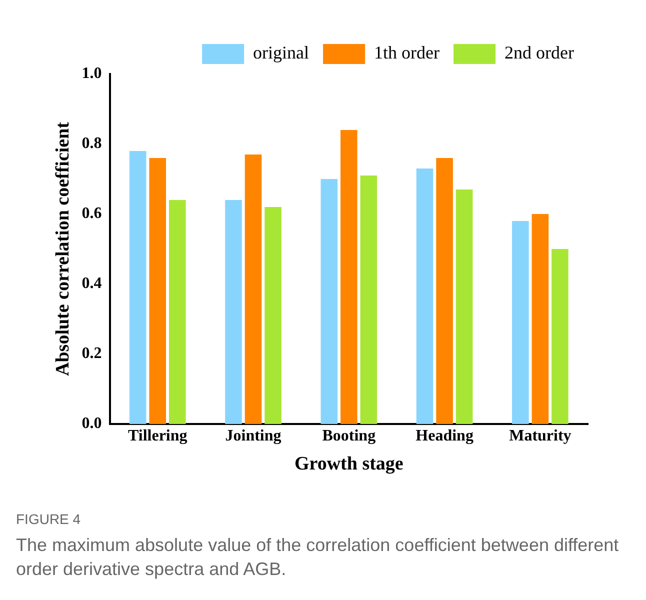  Describe the element at coordinates (92, 143) in the screenshot. I see `y-tick-label: 0.8` at that location.